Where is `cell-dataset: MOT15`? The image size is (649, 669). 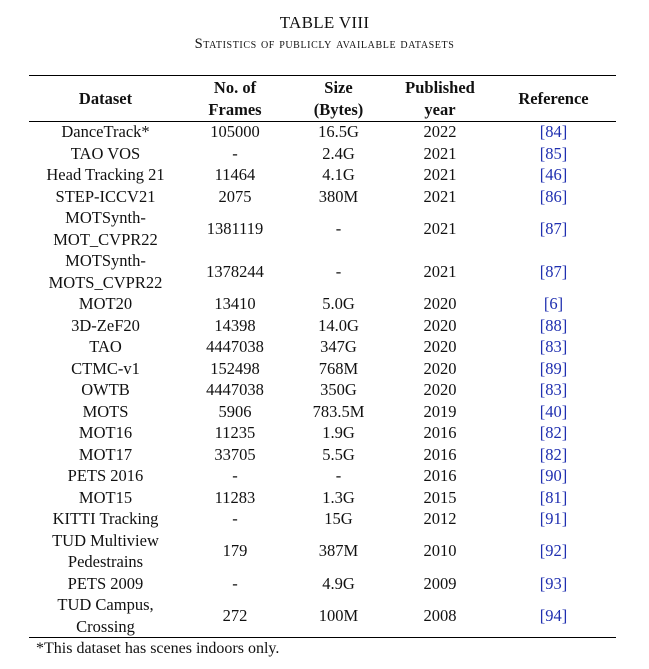 cell-dataset: MOT15 is located at coordinates (105, 497).